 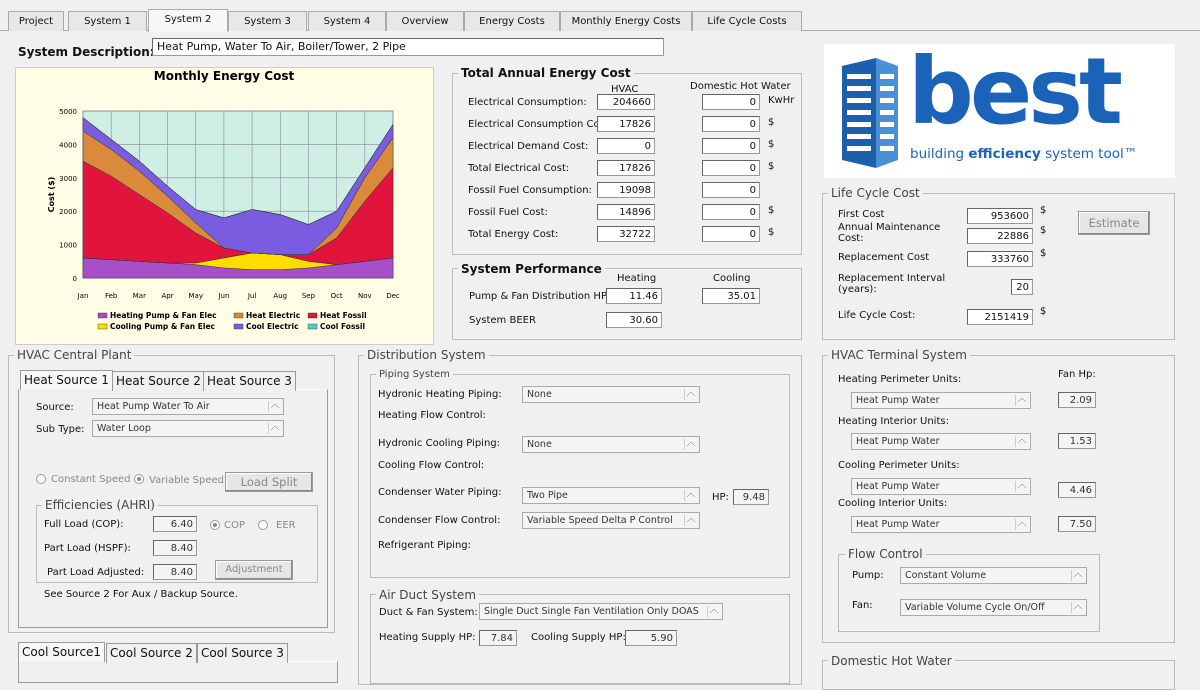 What do you see at coordinates (626, 212) in the screenshot?
I see `number-field: 14896` at bounding box center [626, 212].